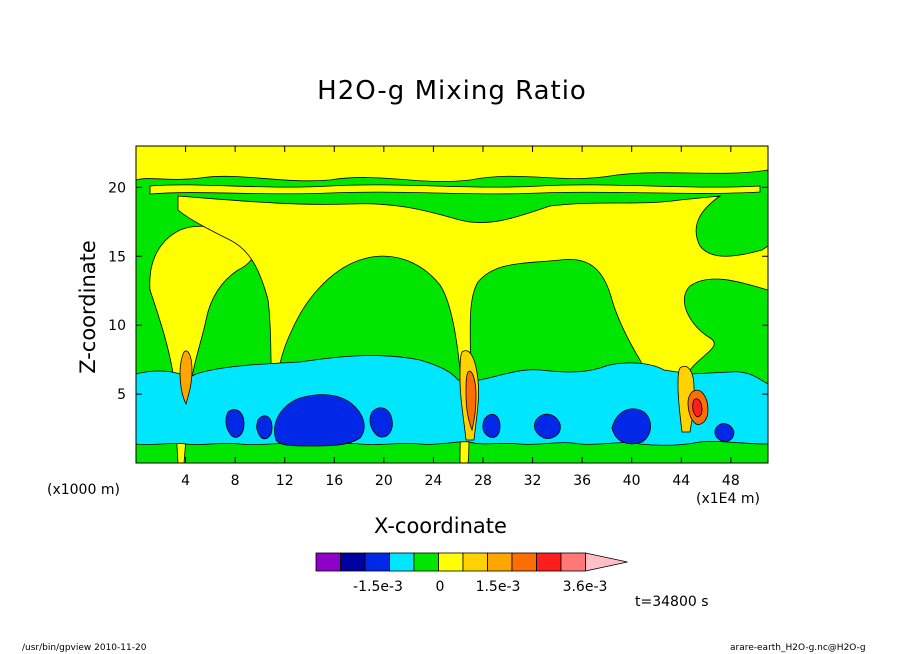  What do you see at coordinates (185, 481) in the screenshot?
I see `x-tick-label: 4` at bounding box center [185, 481].